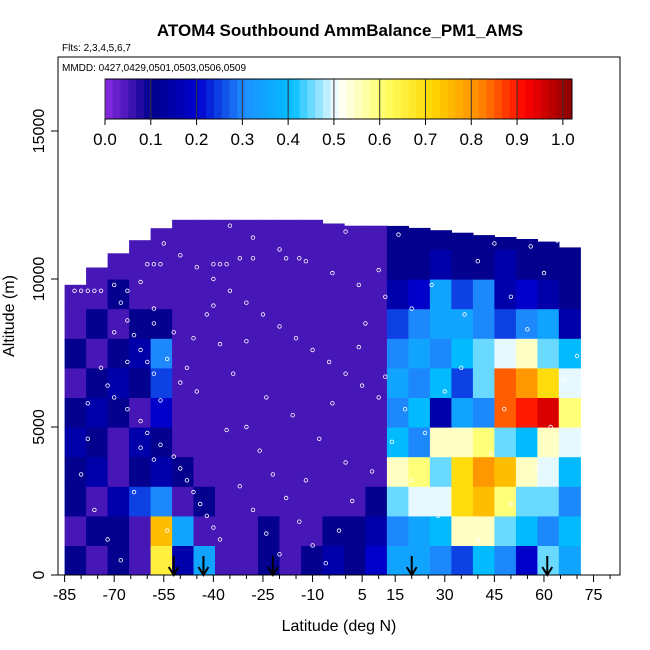 The height and width of the screenshot is (650, 650). I want to click on x-tick-label: -85, so click(64, 595).